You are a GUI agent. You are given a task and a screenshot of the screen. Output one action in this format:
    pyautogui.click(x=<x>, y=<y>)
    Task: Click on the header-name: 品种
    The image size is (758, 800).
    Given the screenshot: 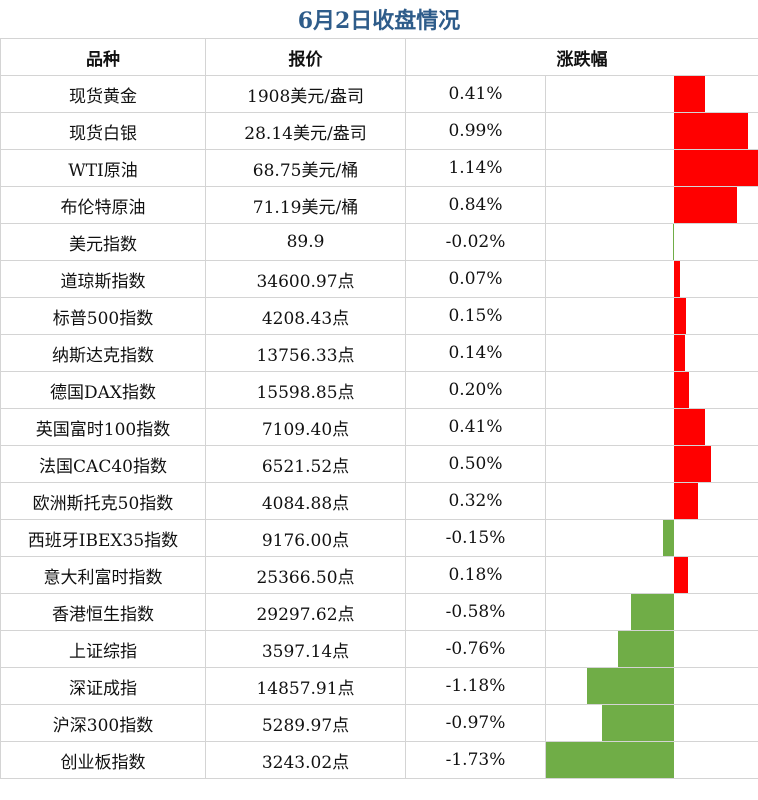 What is the action you would take?
    pyautogui.click(x=103, y=57)
    